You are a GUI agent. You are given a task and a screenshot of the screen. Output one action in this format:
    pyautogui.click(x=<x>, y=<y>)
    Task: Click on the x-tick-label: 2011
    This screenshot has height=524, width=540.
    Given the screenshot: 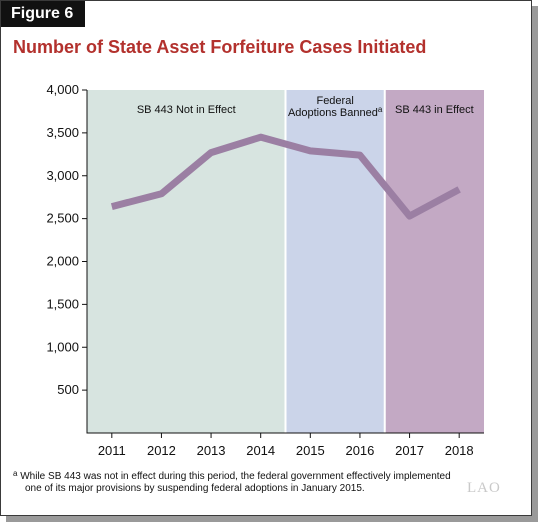 What is the action you would take?
    pyautogui.click(x=112, y=450)
    